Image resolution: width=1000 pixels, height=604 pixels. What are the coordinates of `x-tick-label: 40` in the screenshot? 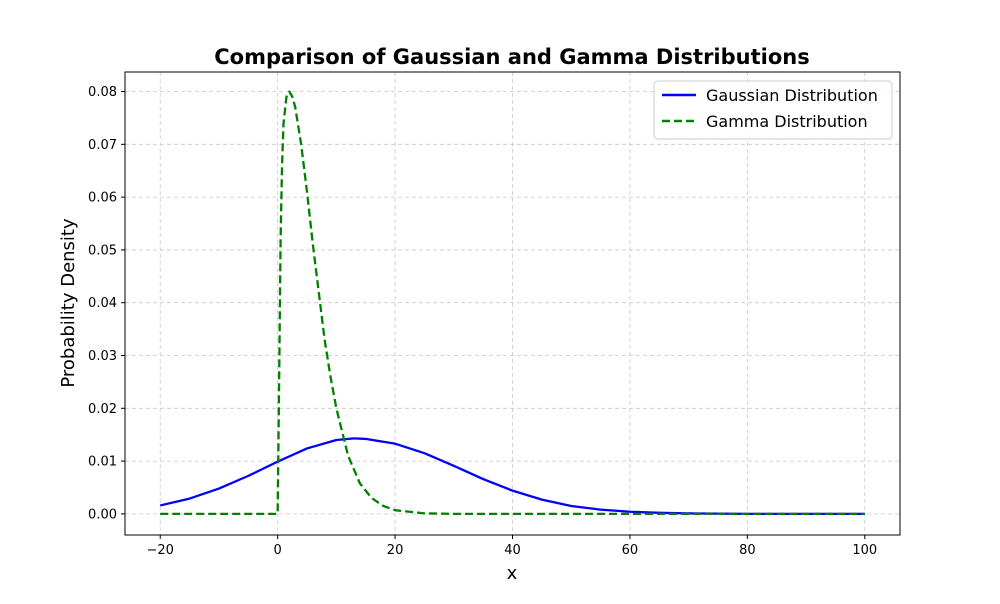 It's located at (512, 550).